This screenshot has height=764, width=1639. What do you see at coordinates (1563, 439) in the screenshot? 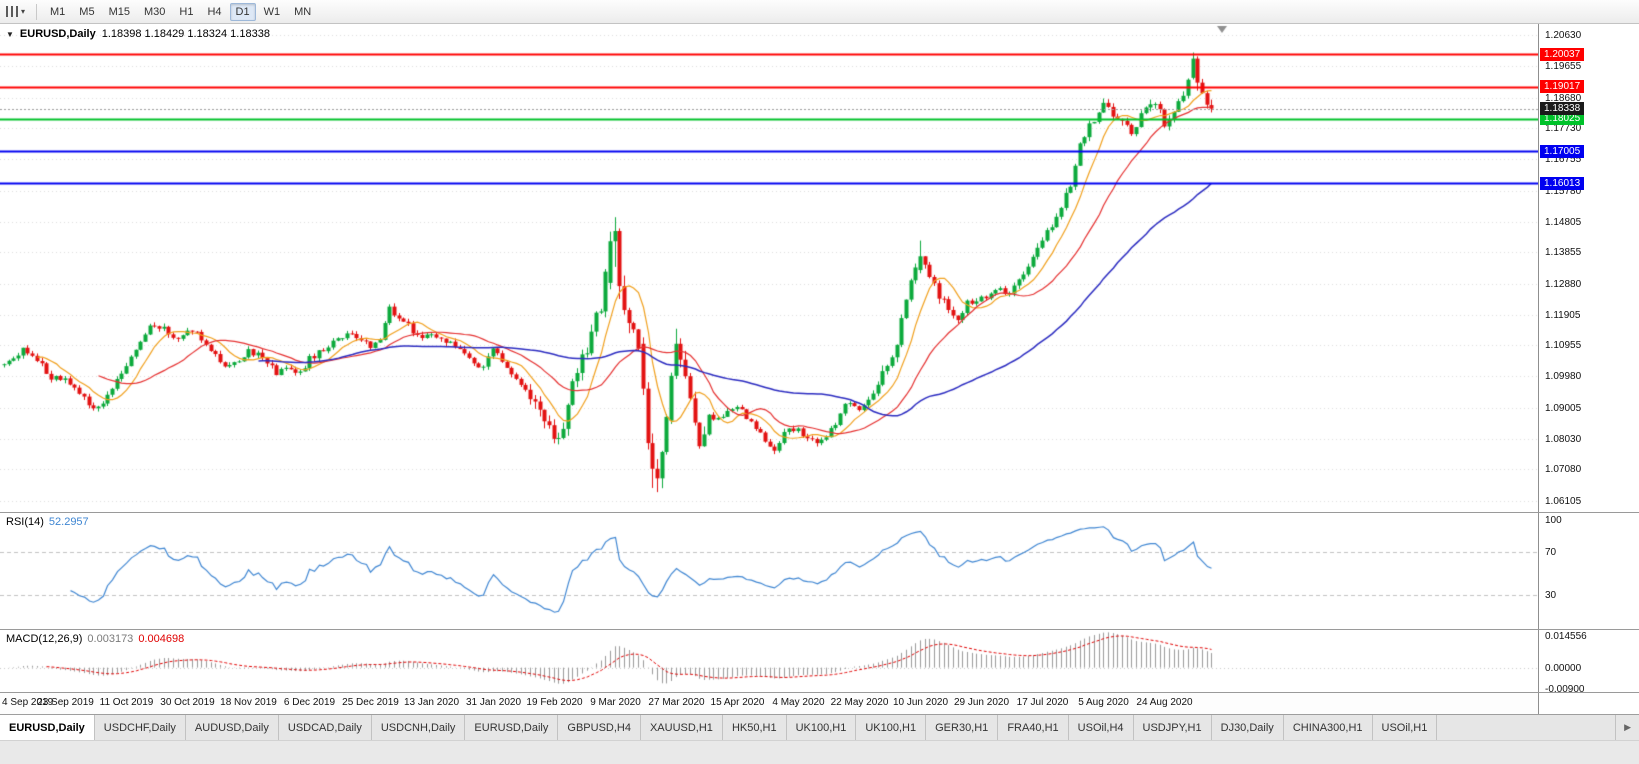
I see `price-axis-label: 1.08030` at bounding box center [1563, 439].